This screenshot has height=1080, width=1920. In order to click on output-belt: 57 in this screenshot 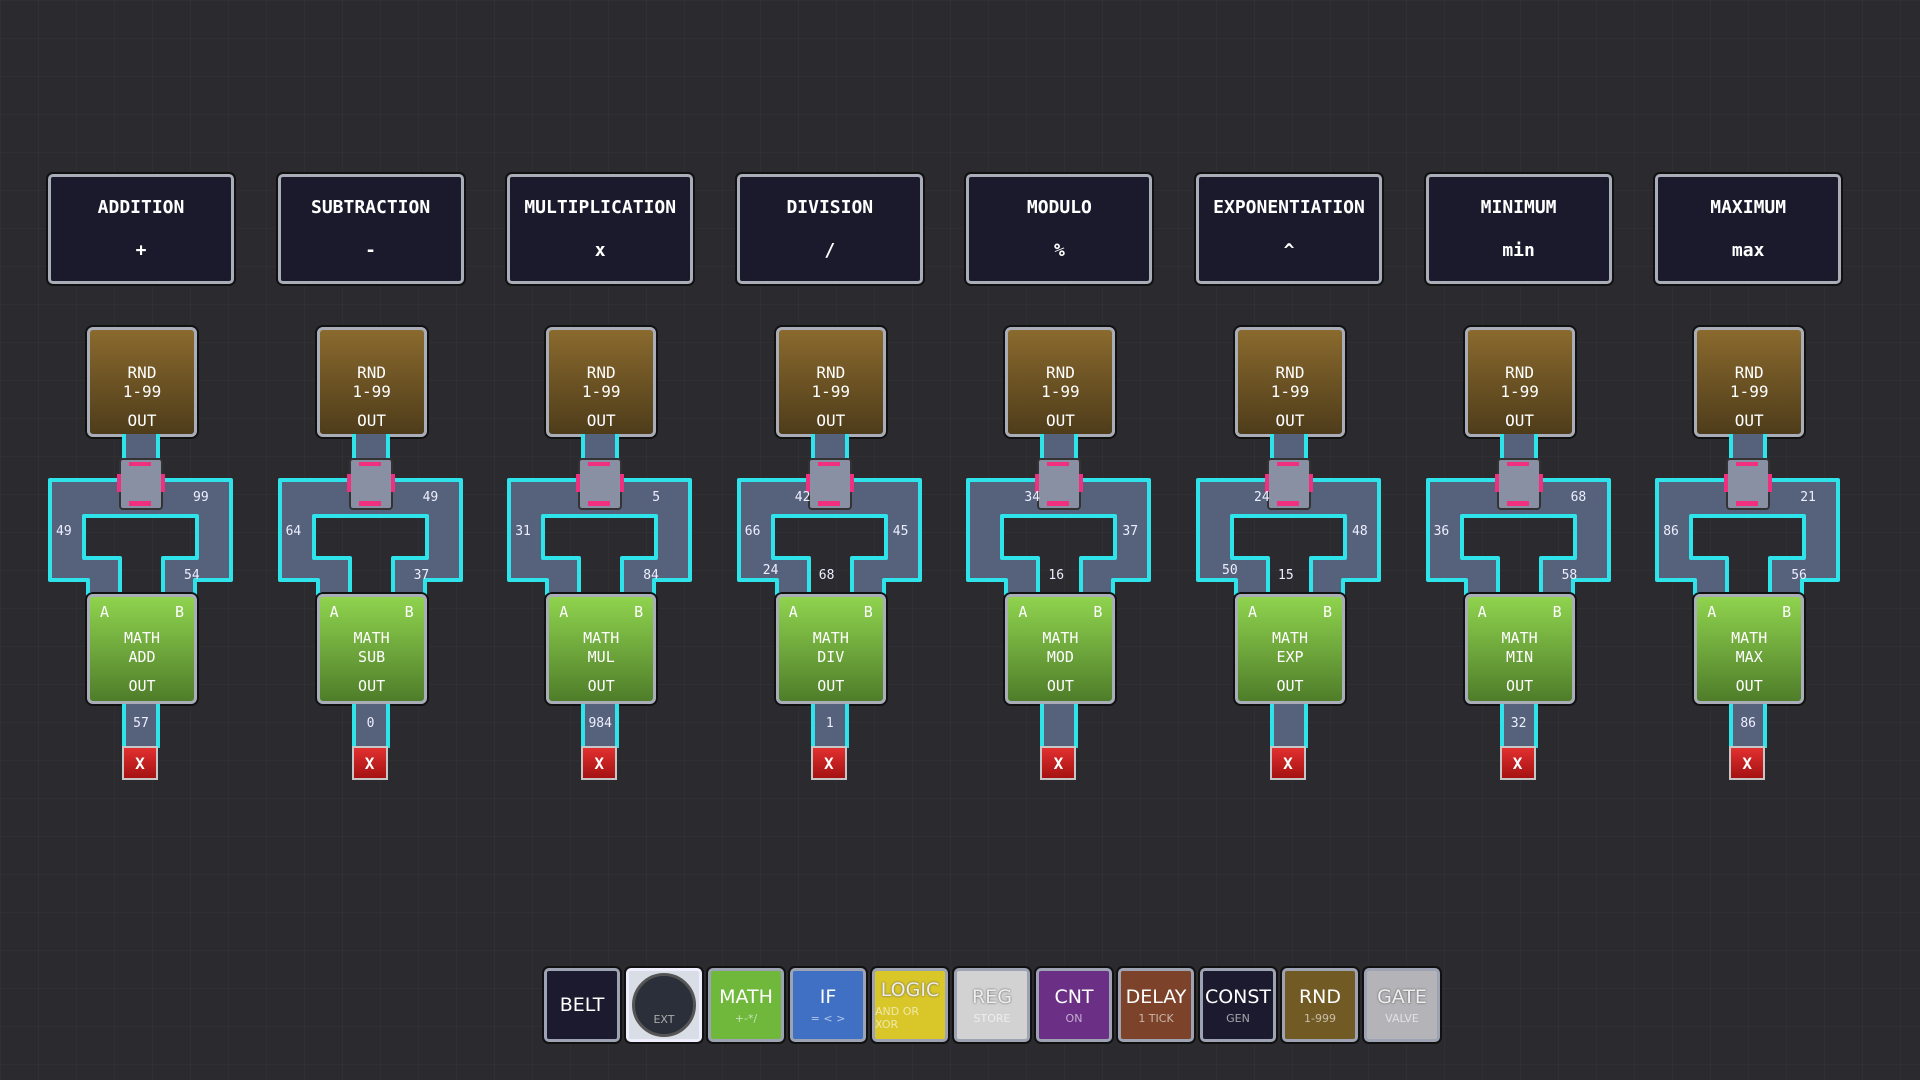, I will do `click(141, 726)`.